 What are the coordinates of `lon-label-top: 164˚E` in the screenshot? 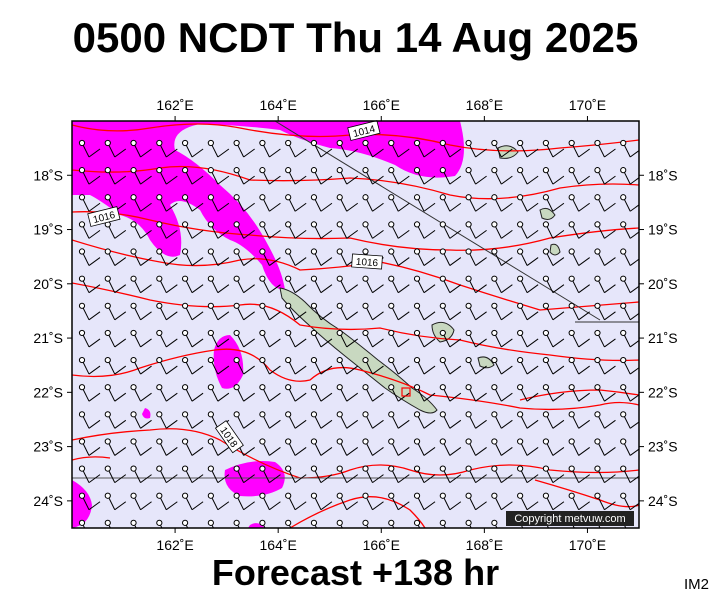 It's located at (278, 105).